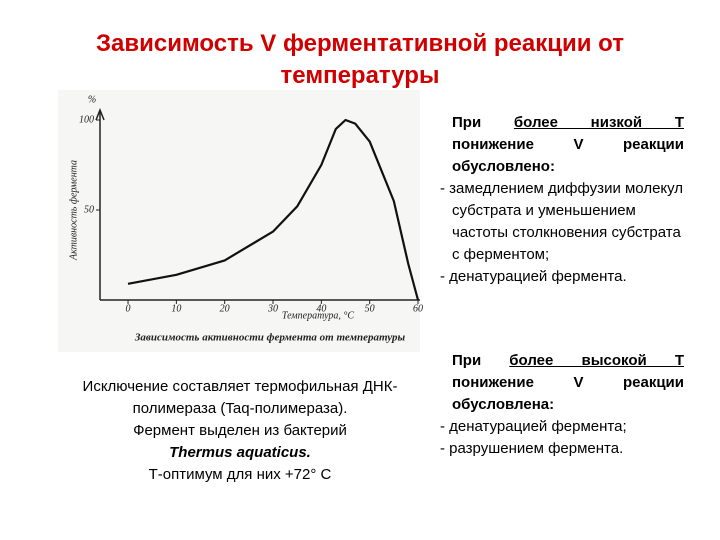 This screenshot has width=720, height=540. Describe the element at coordinates (321, 308) in the screenshot. I see `x-tick-label: 40` at that location.